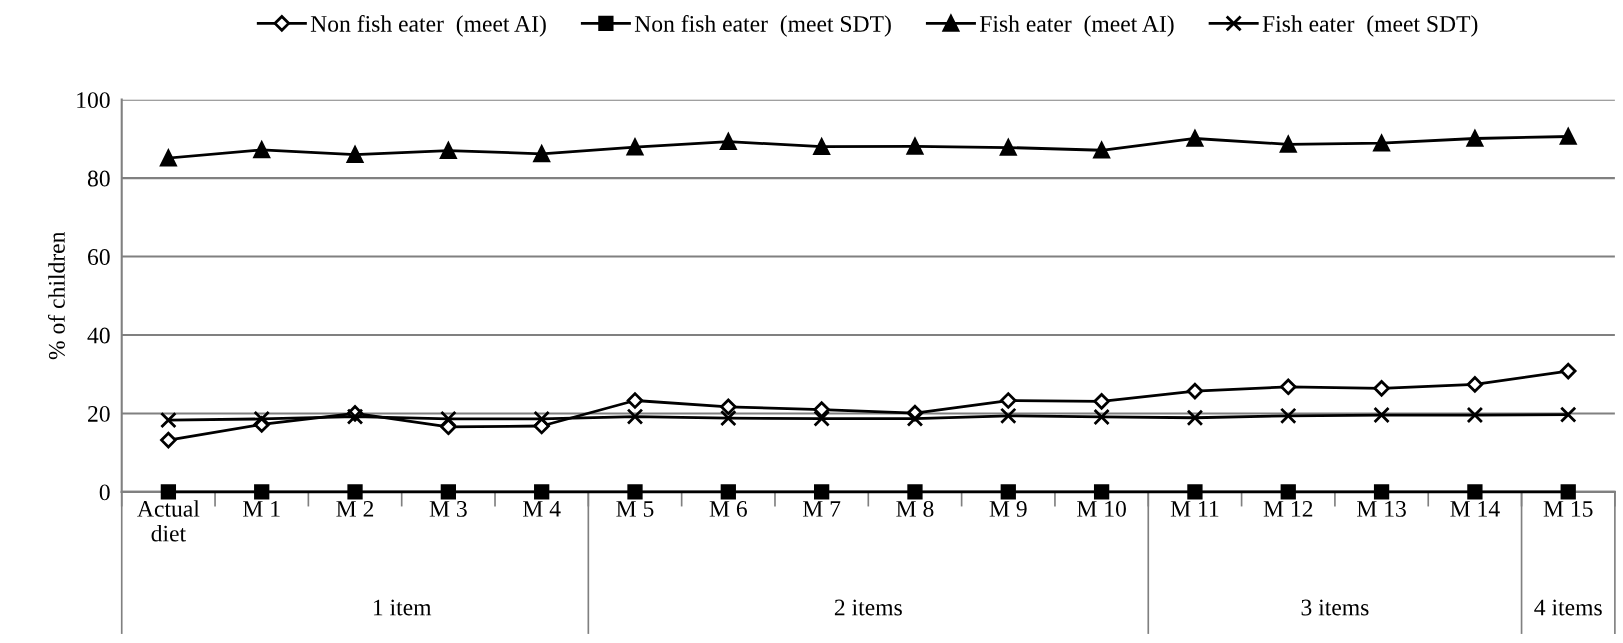 This screenshot has height=643, width=1623. Describe the element at coordinates (1568, 607) in the screenshot. I see `text: 4 items` at that location.